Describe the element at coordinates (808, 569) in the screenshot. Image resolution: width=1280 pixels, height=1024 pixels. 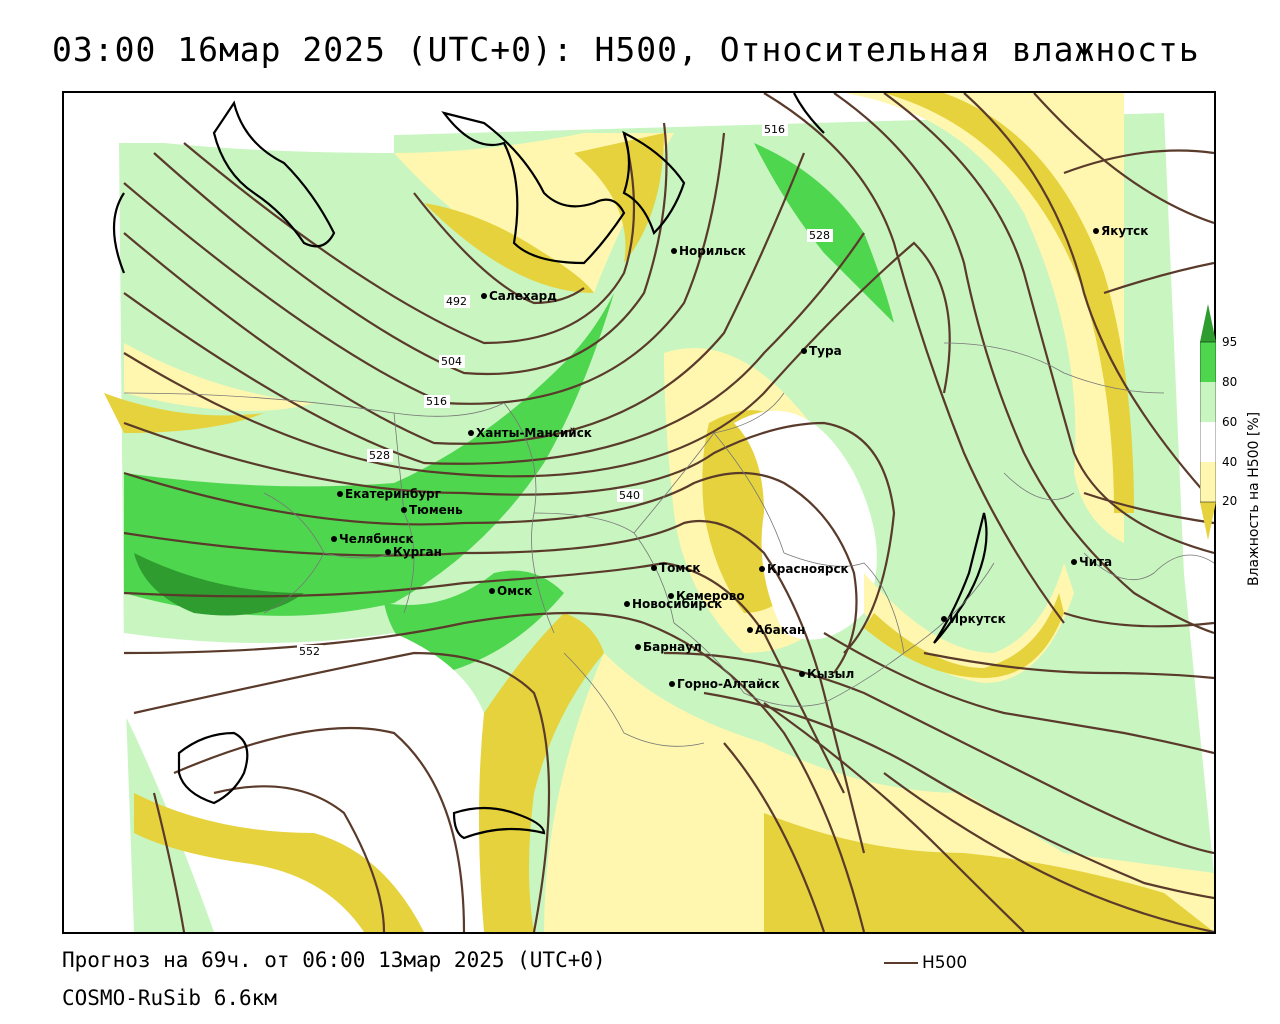
I see `city-label: Красноярск` at that location.